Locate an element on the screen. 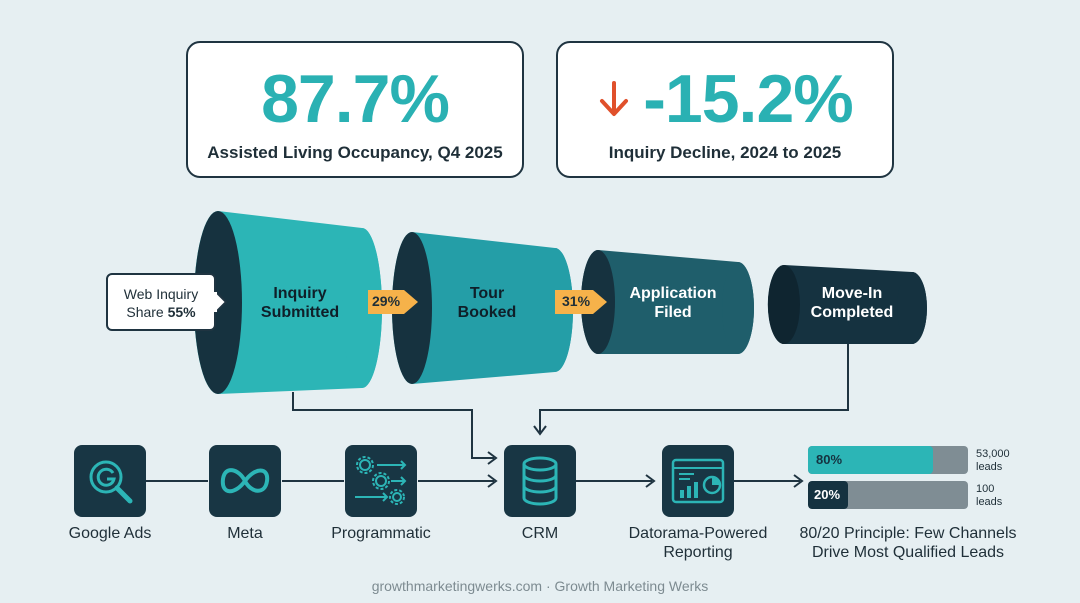 Image resolution: width=1080 pixels, height=603 pixels. gears-automation-icon is located at coordinates (381, 480).